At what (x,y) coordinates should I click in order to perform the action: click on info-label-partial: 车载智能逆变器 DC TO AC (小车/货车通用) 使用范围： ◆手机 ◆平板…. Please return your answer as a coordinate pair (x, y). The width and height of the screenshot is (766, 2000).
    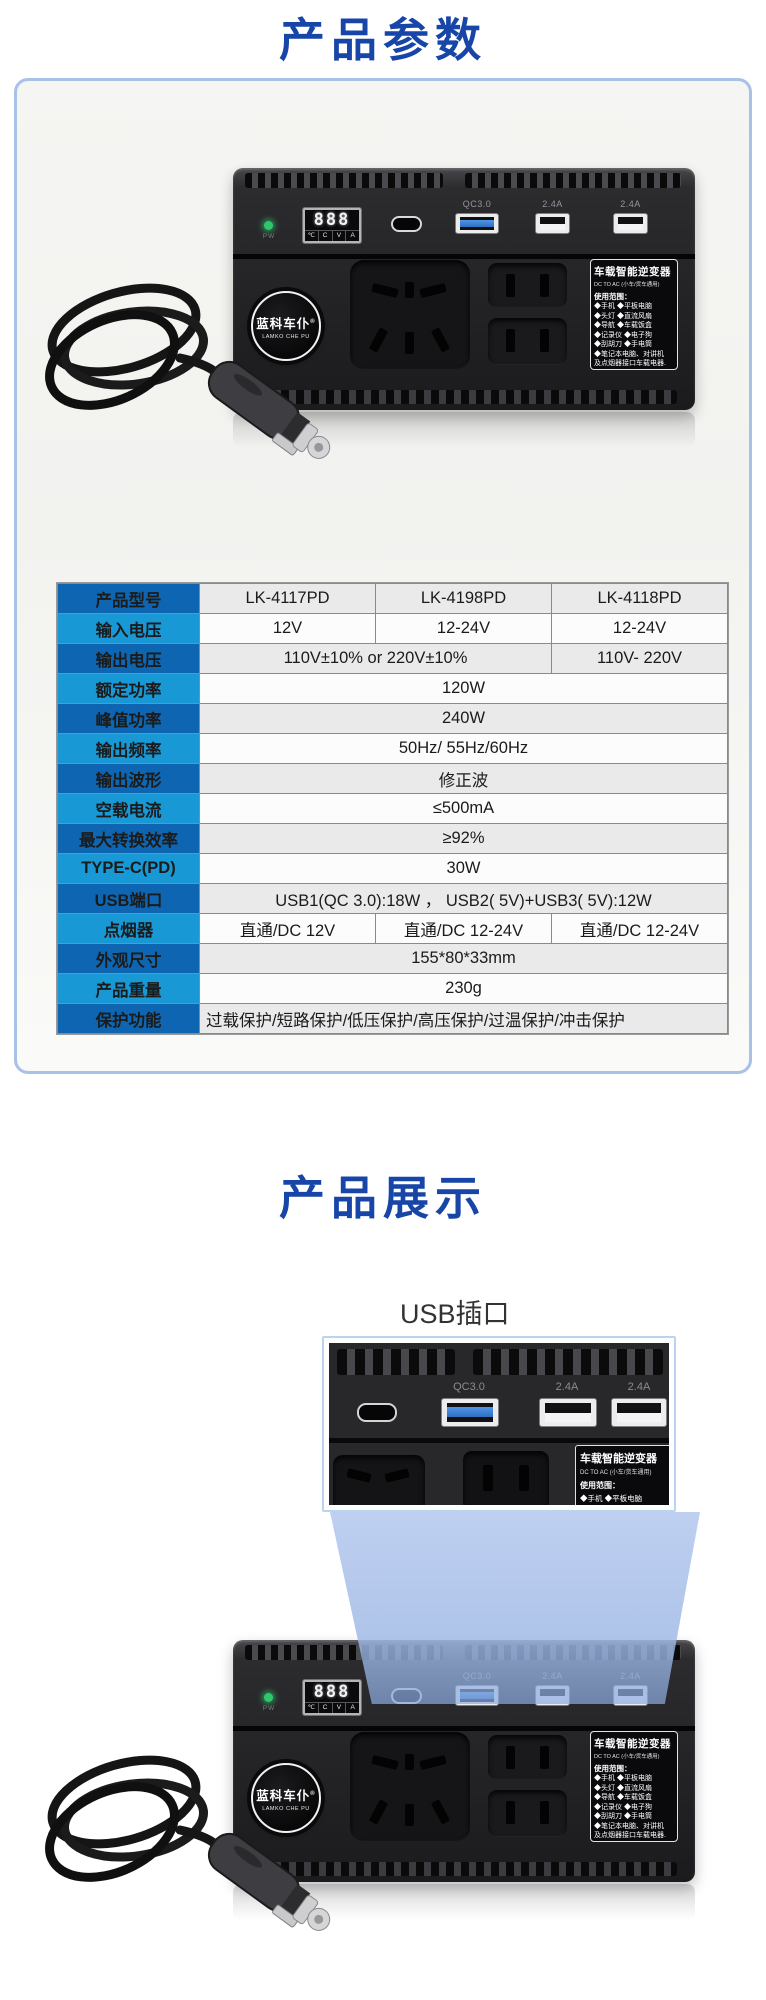
    Looking at the image, I should click on (622, 1475).